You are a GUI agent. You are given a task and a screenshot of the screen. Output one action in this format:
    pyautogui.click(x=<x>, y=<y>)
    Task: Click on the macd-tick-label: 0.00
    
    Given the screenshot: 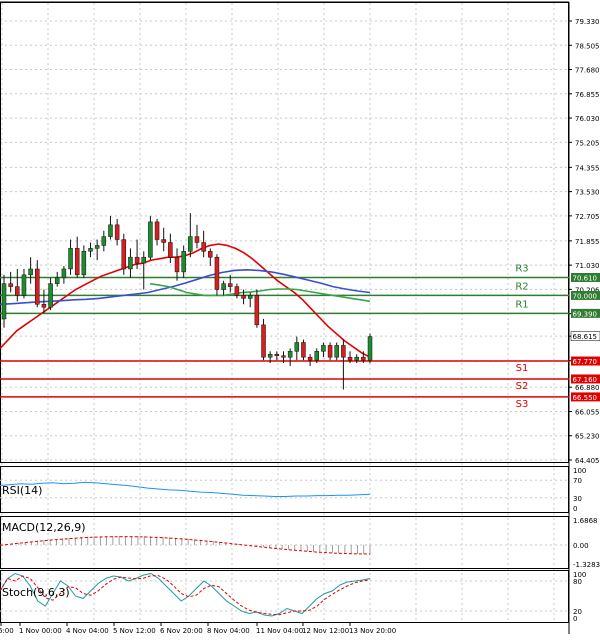 What is the action you would take?
    pyautogui.click(x=581, y=546)
    